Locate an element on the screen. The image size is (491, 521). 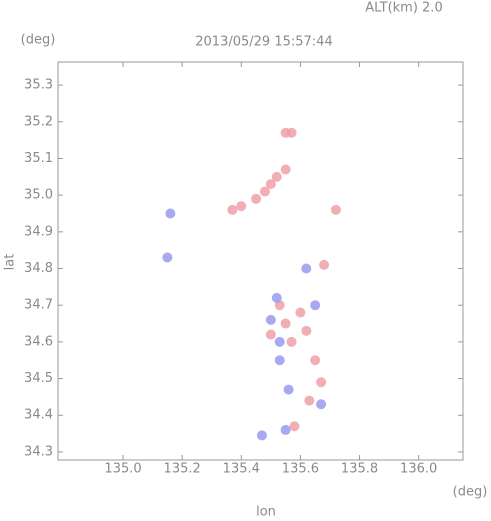
x-axis-title: lon is located at coordinates (266, 512).